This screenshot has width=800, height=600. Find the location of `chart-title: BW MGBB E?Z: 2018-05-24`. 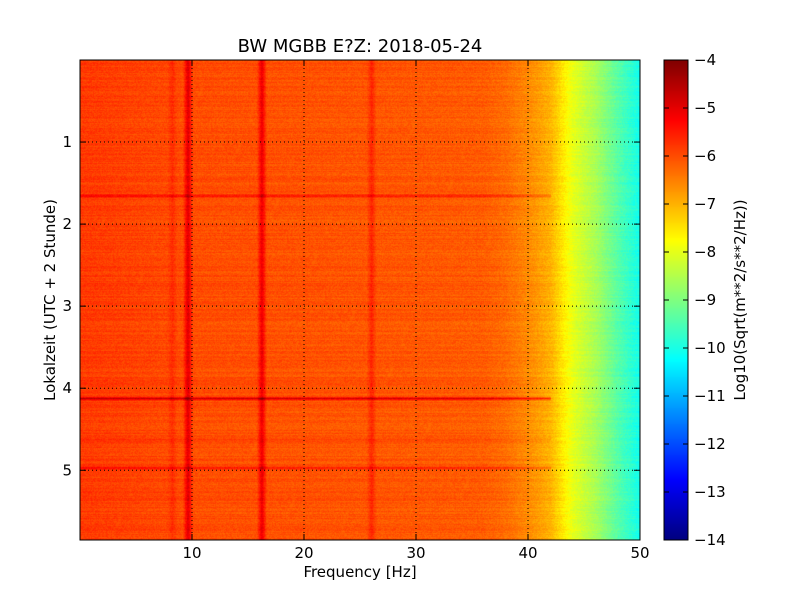

chart-title: BW MGBB E?Z: 2018-05-24 is located at coordinates (360, 46).